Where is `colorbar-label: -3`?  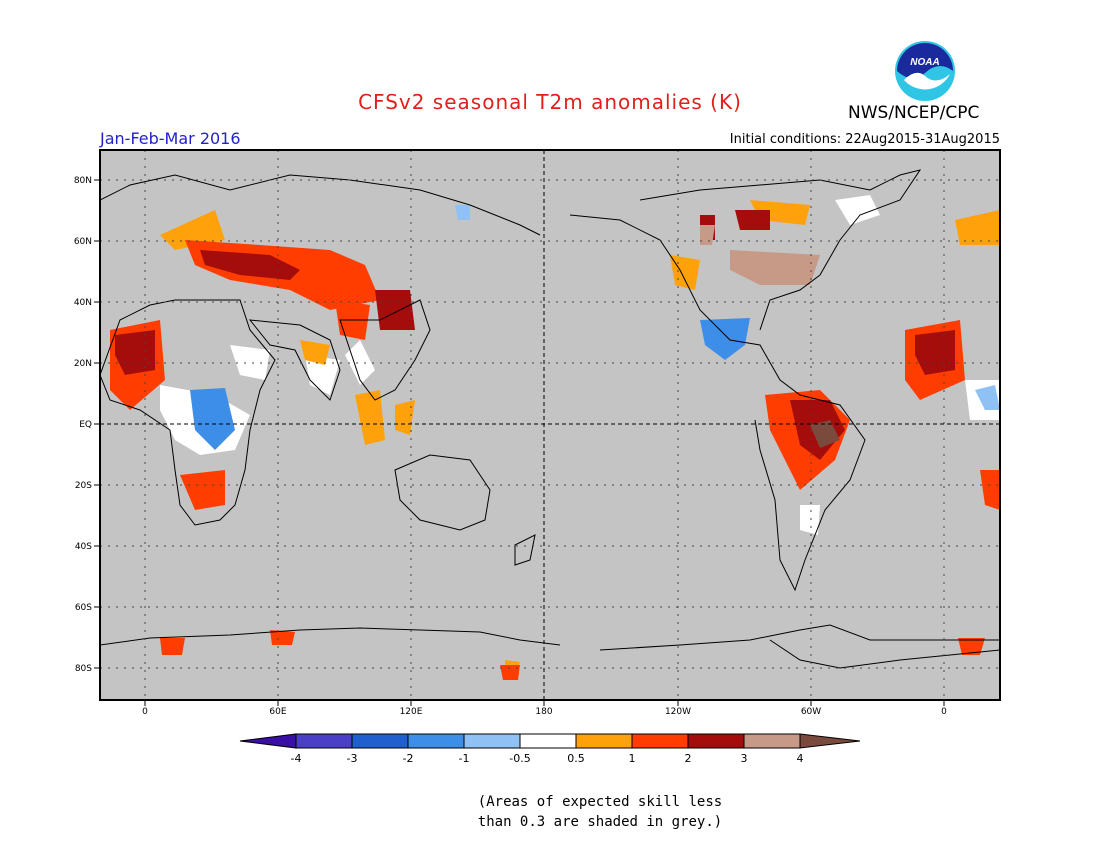 colorbar-label: -3 is located at coordinates (352, 758).